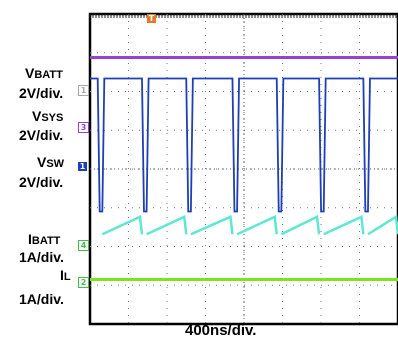  What do you see at coordinates (151, 18) in the screenshot?
I see `trigger-marker: T` at bounding box center [151, 18].